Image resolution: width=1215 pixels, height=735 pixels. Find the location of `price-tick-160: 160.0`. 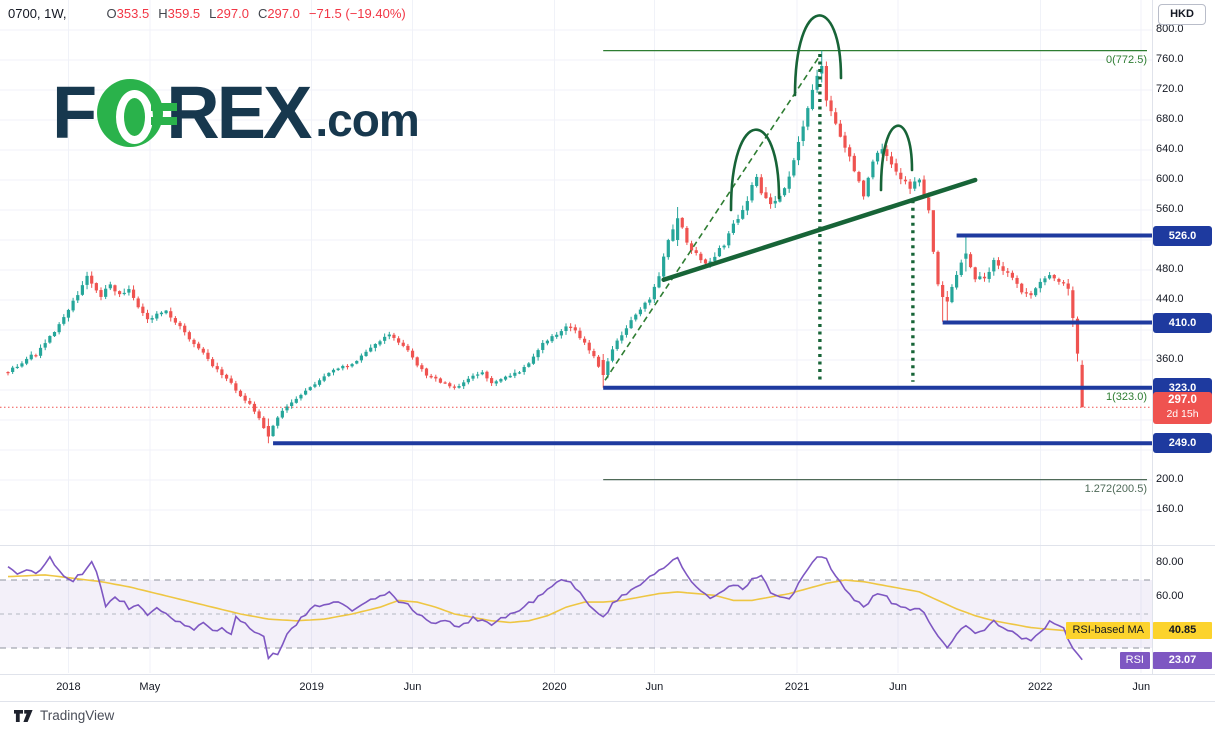

price-tick-160: 160.0 is located at coordinates (1170, 509).